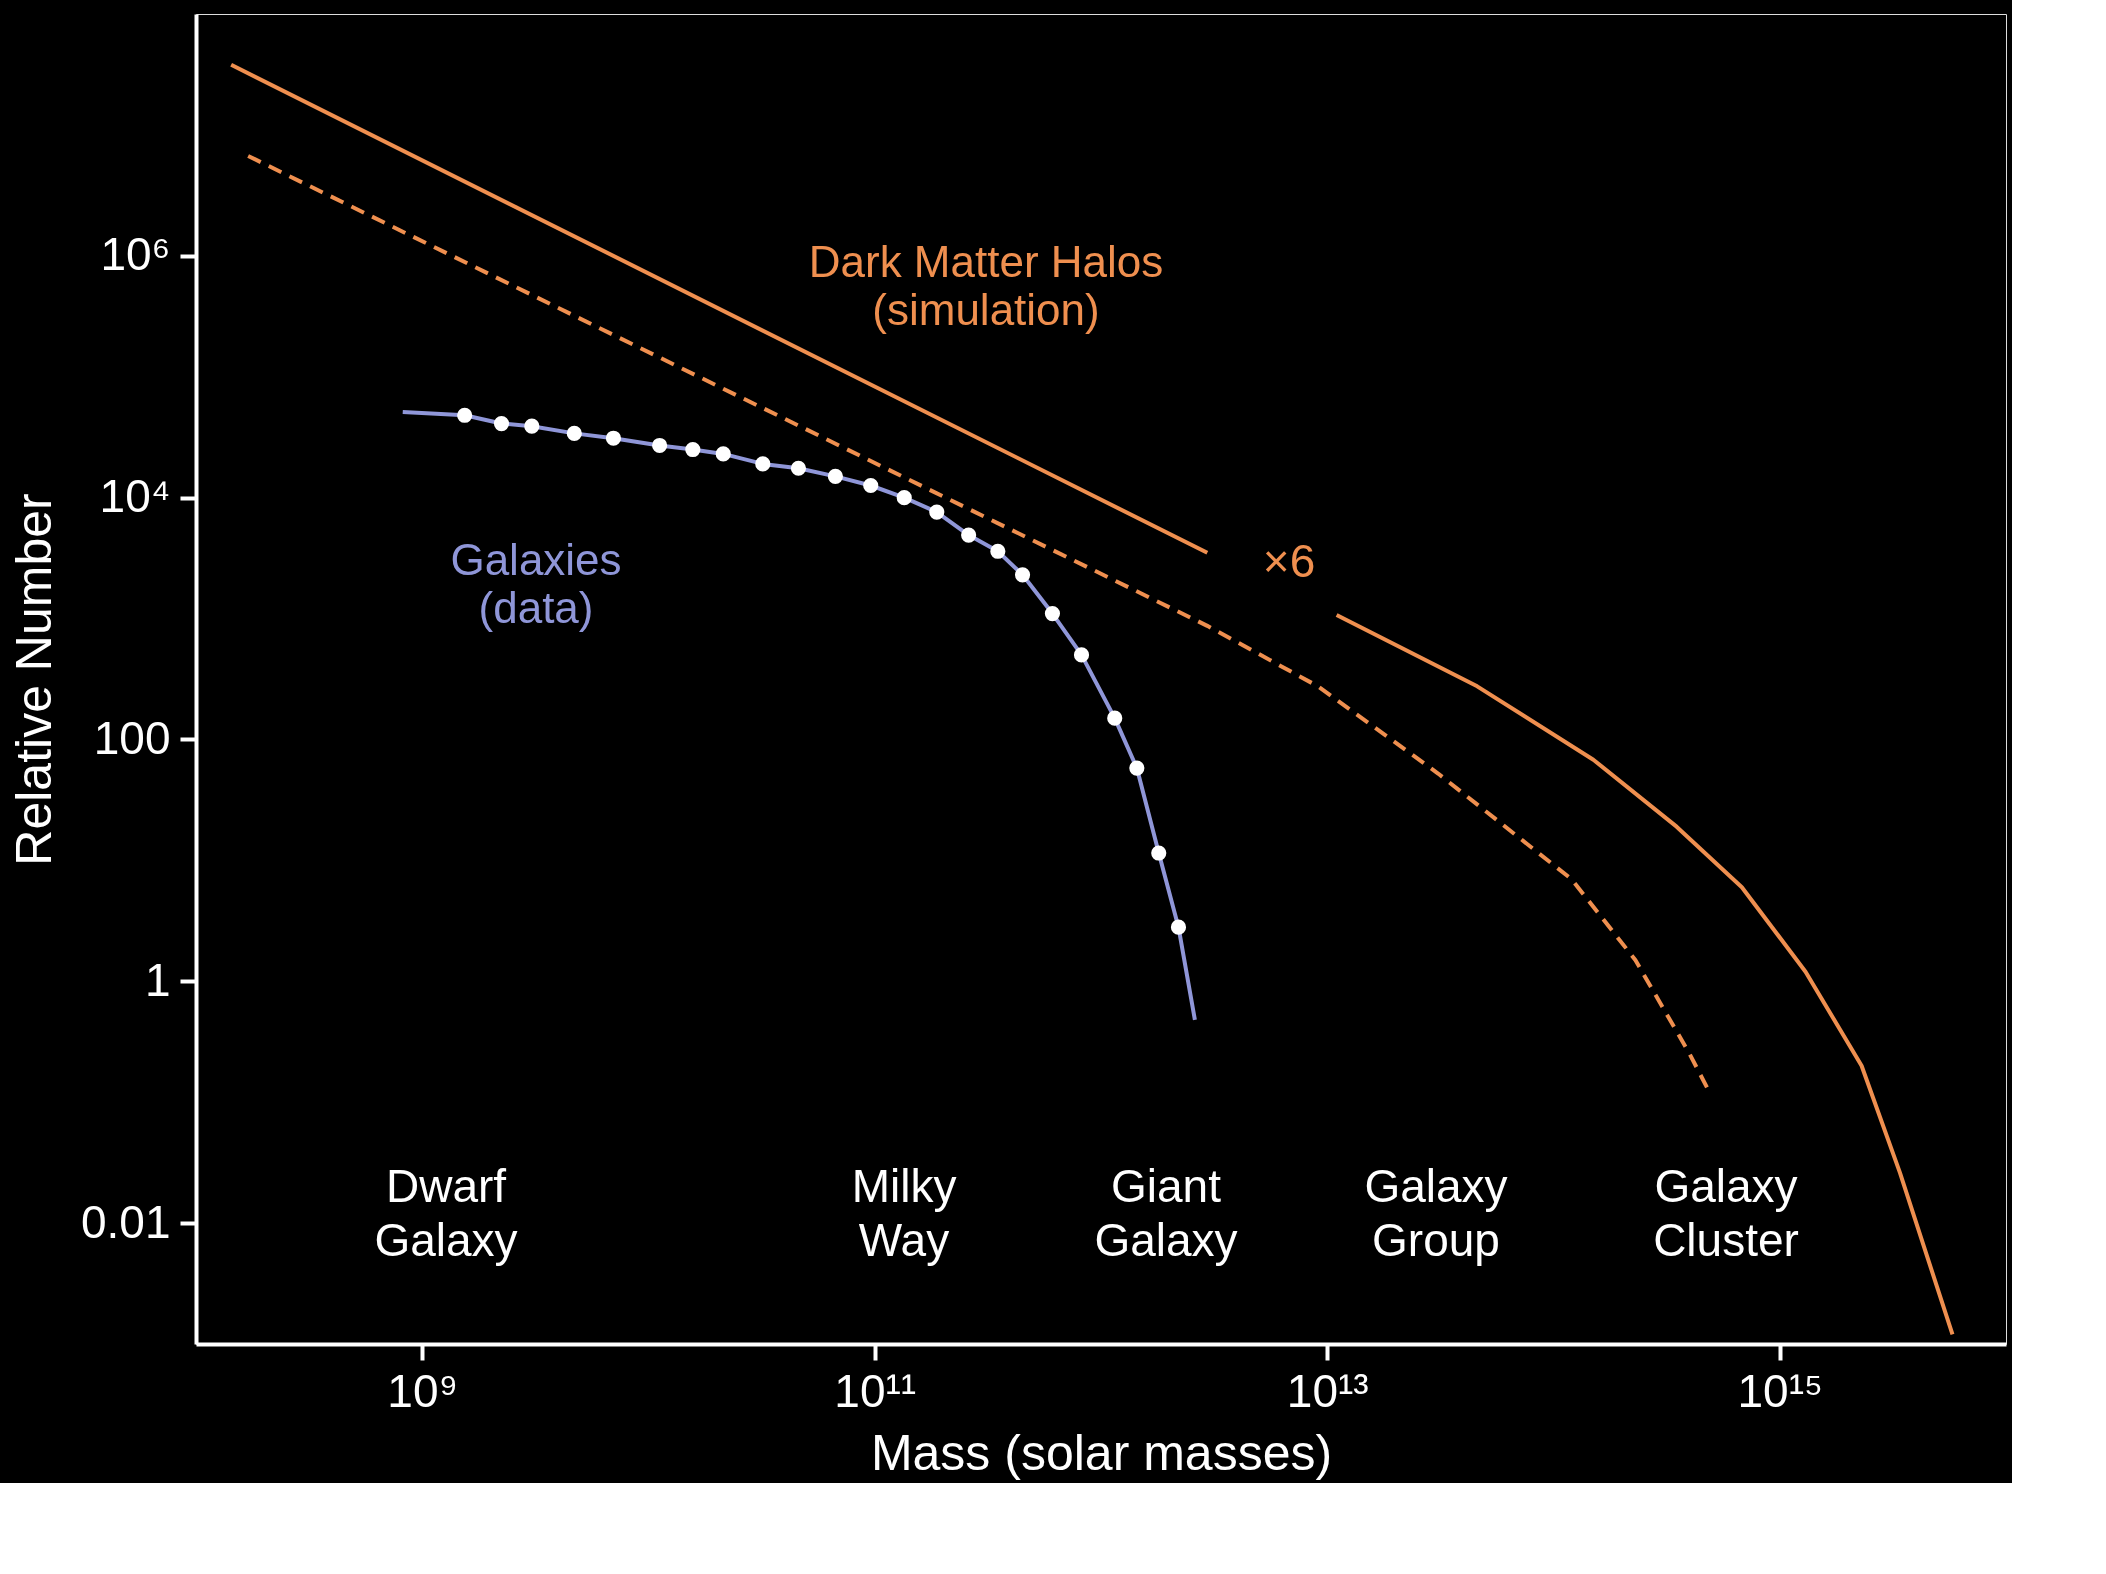  Describe the element at coordinates (1436, 1213) in the screenshot. I see `annotation: Galaxy Group` at that location.